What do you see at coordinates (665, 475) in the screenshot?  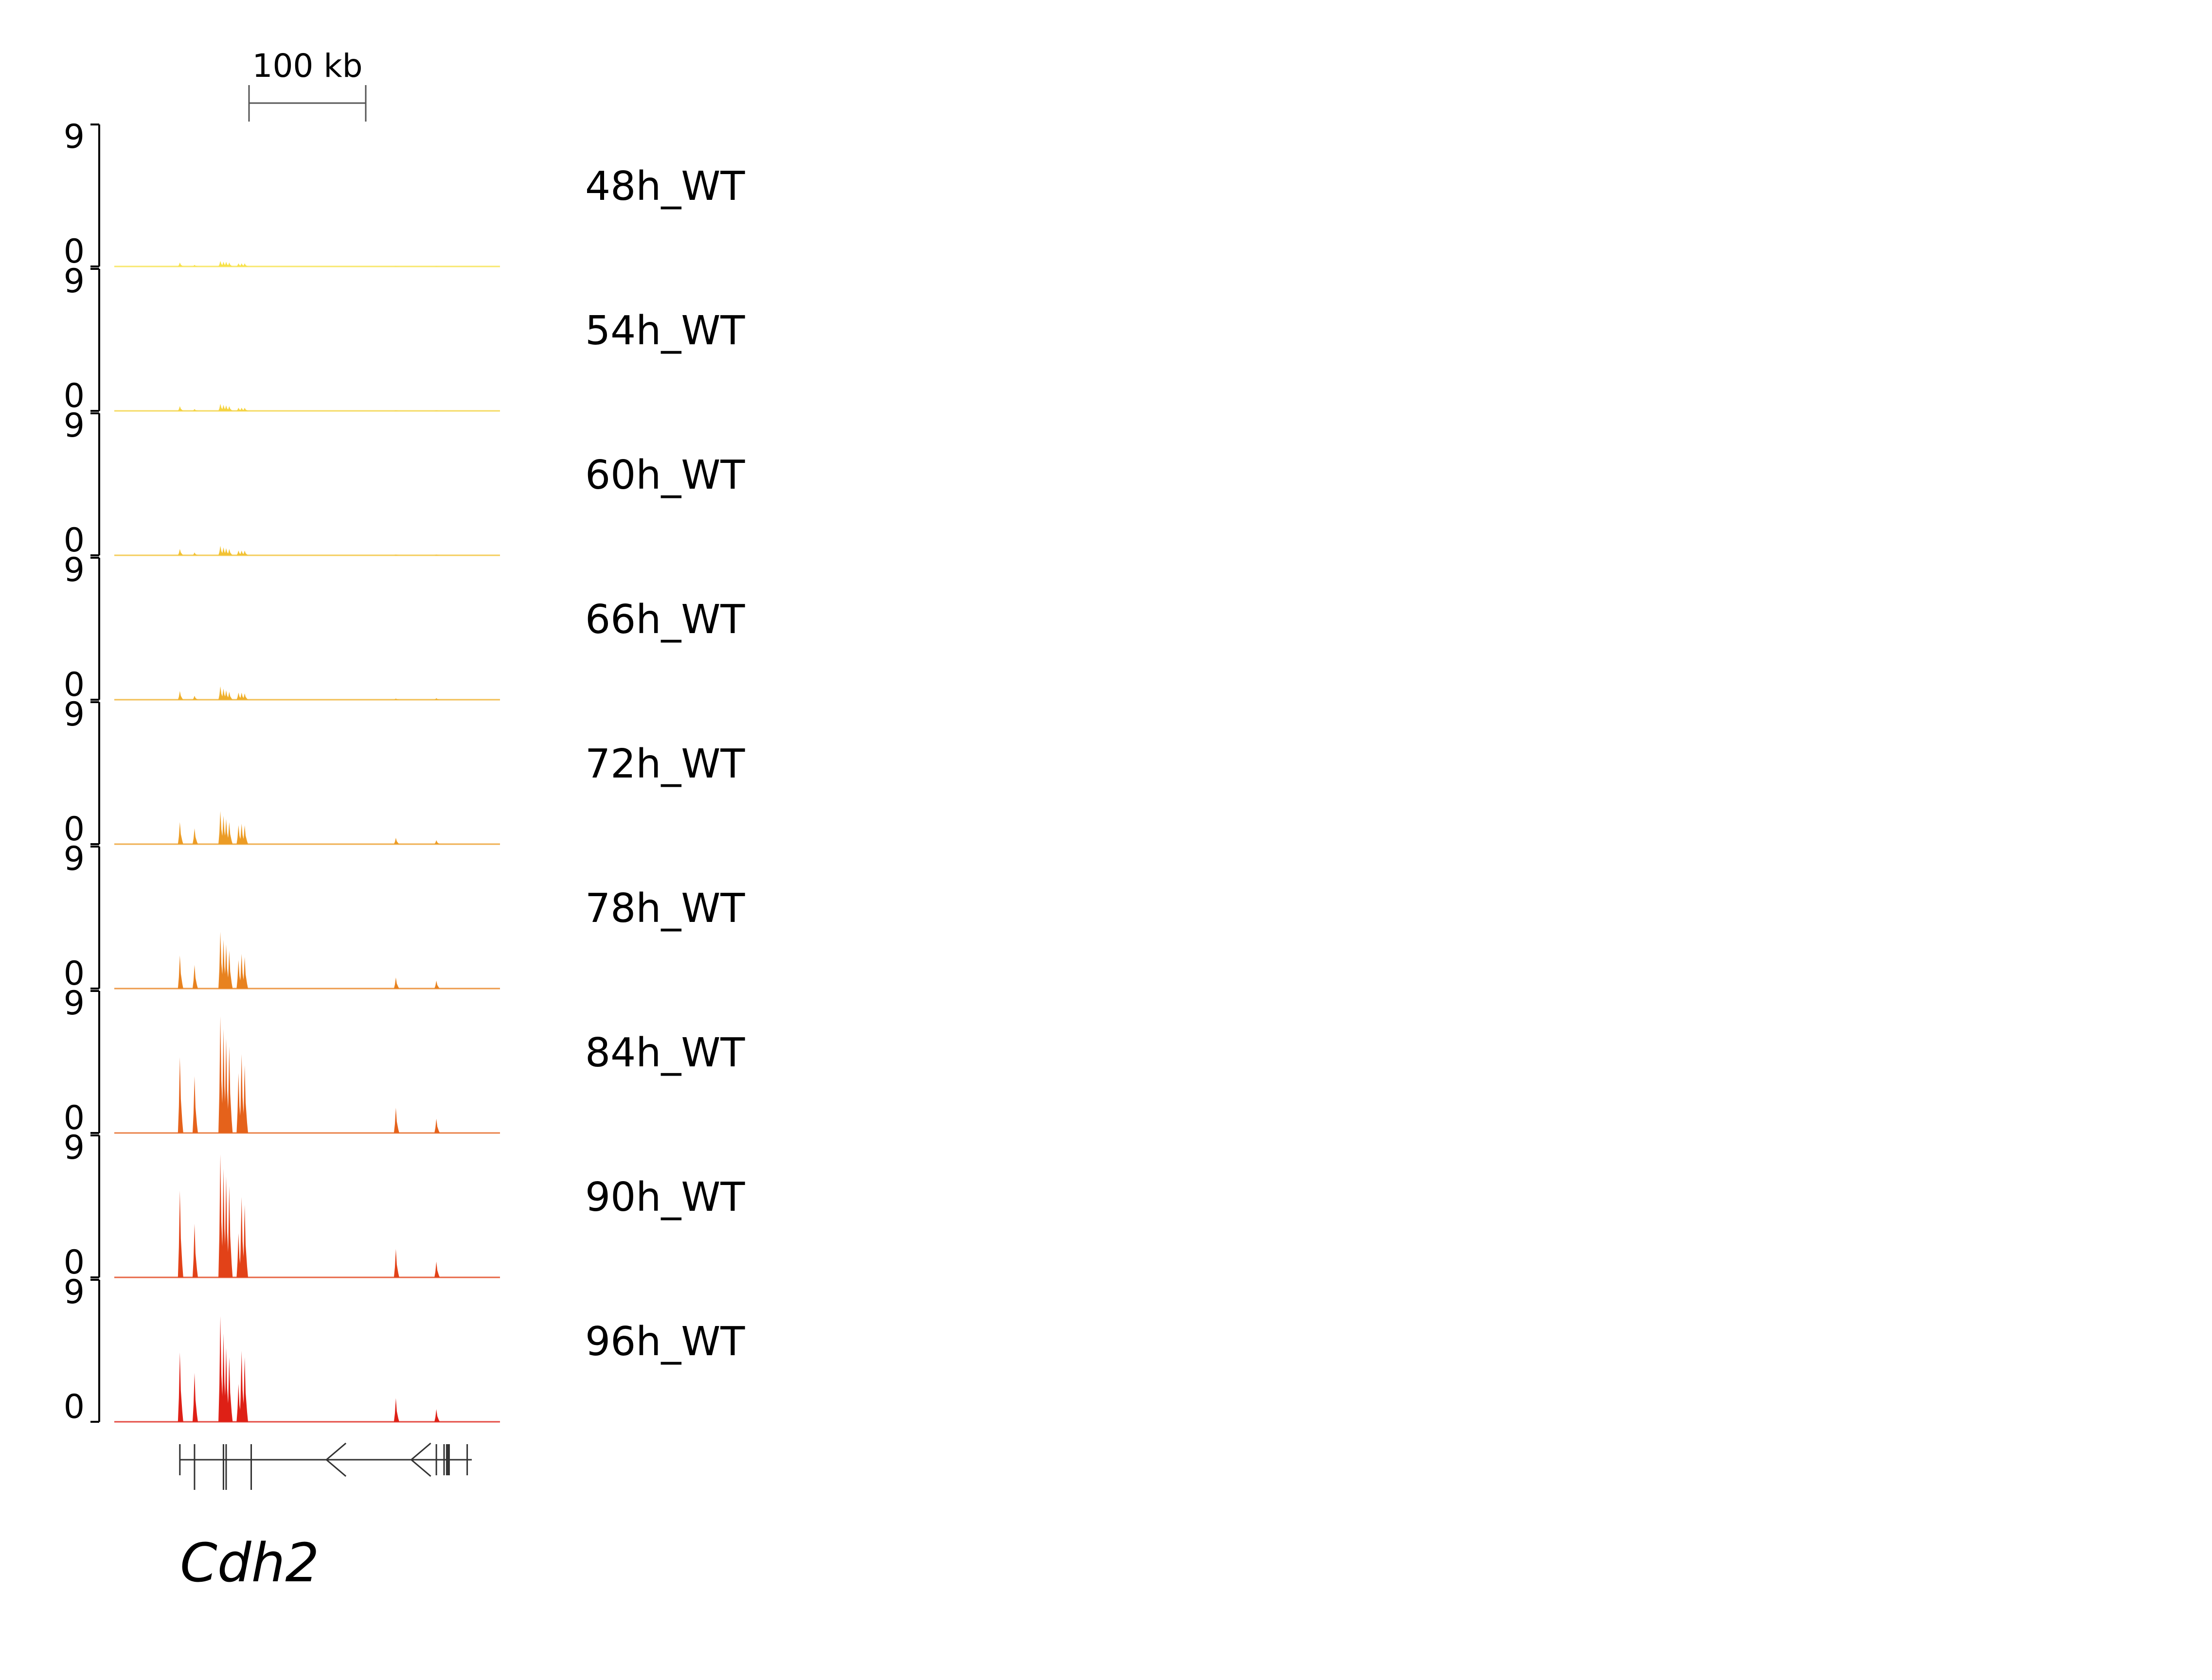 I see `track-label: 60h_WT` at bounding box center [665, 475].